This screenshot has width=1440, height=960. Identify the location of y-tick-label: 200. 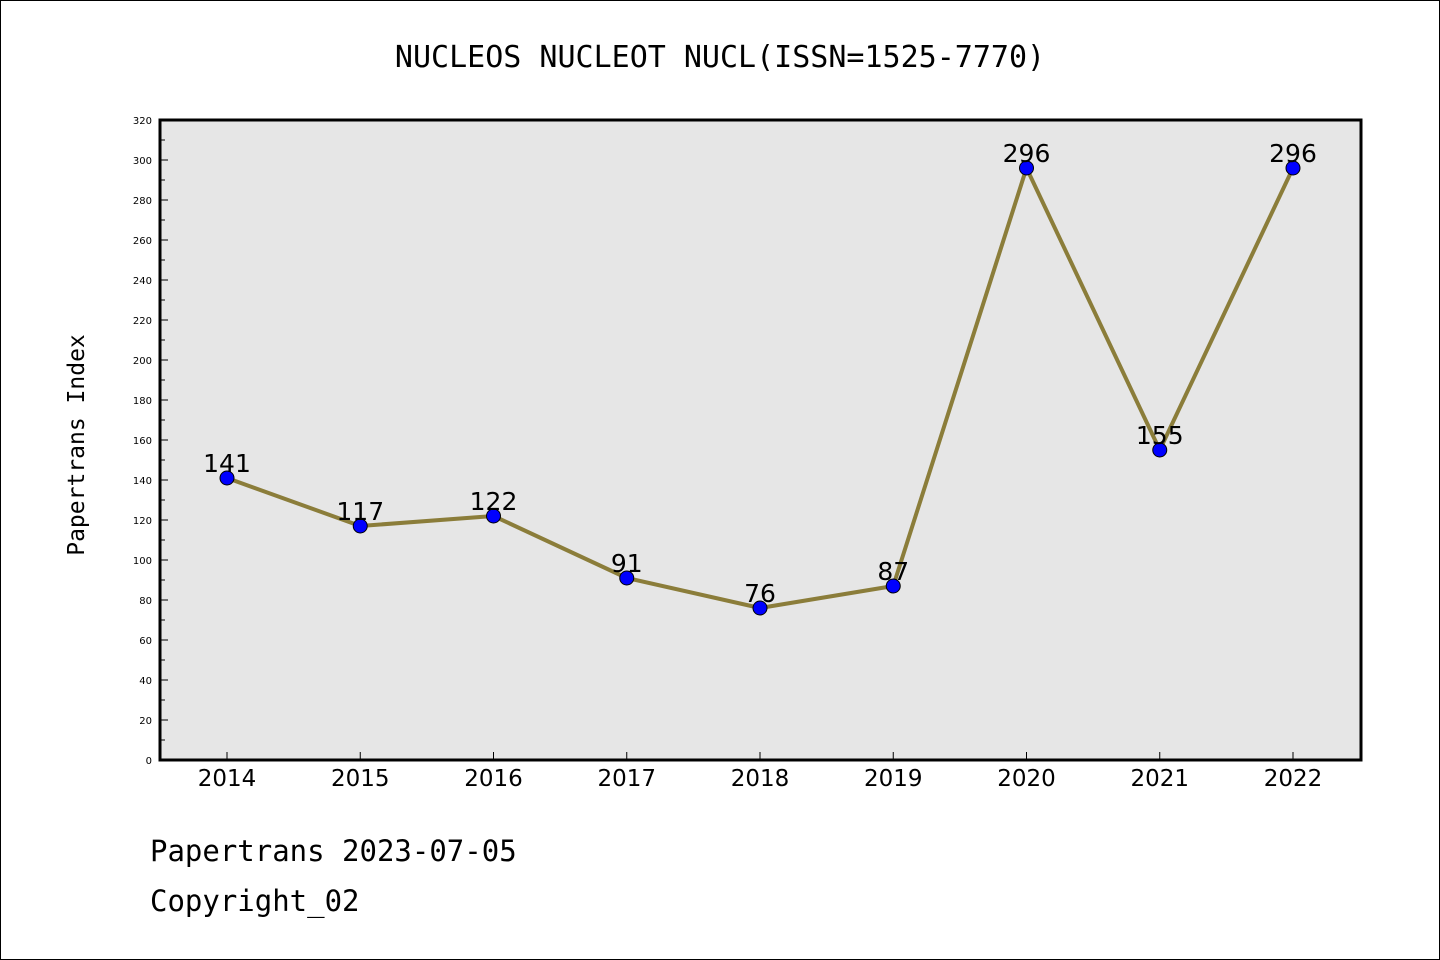
(142, 361).